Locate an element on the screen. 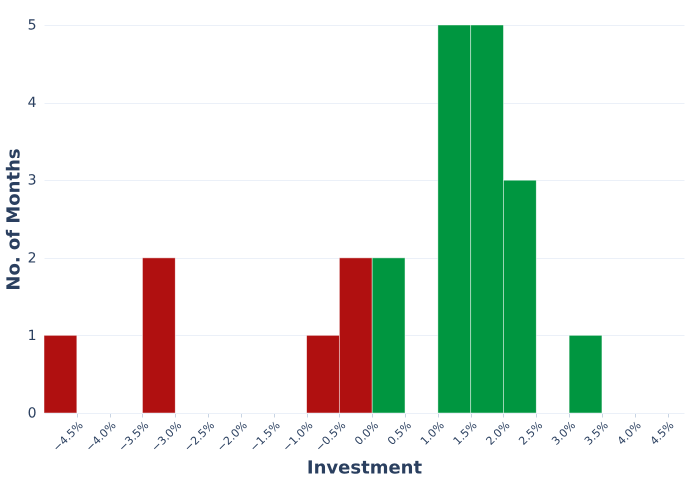 This screenshot has height=486, width=686. x-axis-title: Investment is located at coordinates (364, 468).